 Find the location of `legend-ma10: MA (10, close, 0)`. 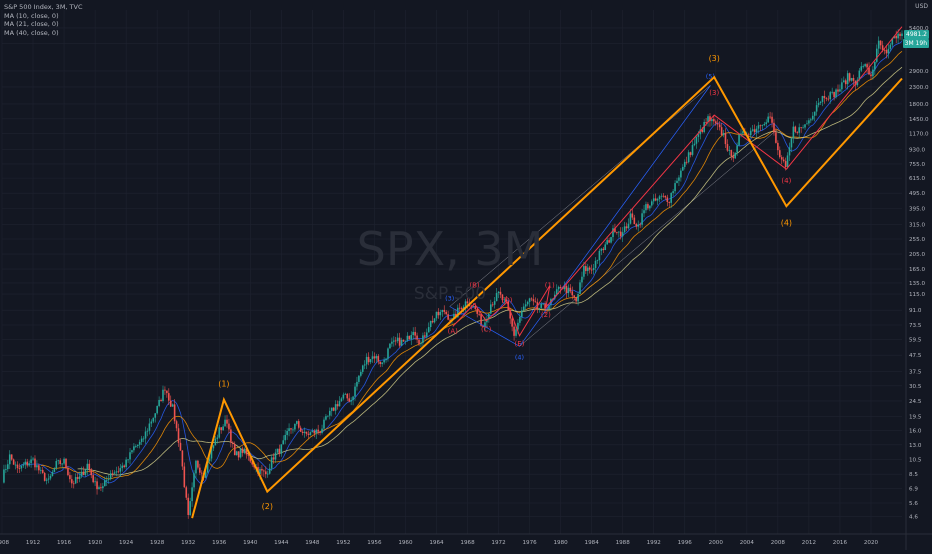

legend-ma10: MA (10, close, 0) is located at coordinates (31, 15).